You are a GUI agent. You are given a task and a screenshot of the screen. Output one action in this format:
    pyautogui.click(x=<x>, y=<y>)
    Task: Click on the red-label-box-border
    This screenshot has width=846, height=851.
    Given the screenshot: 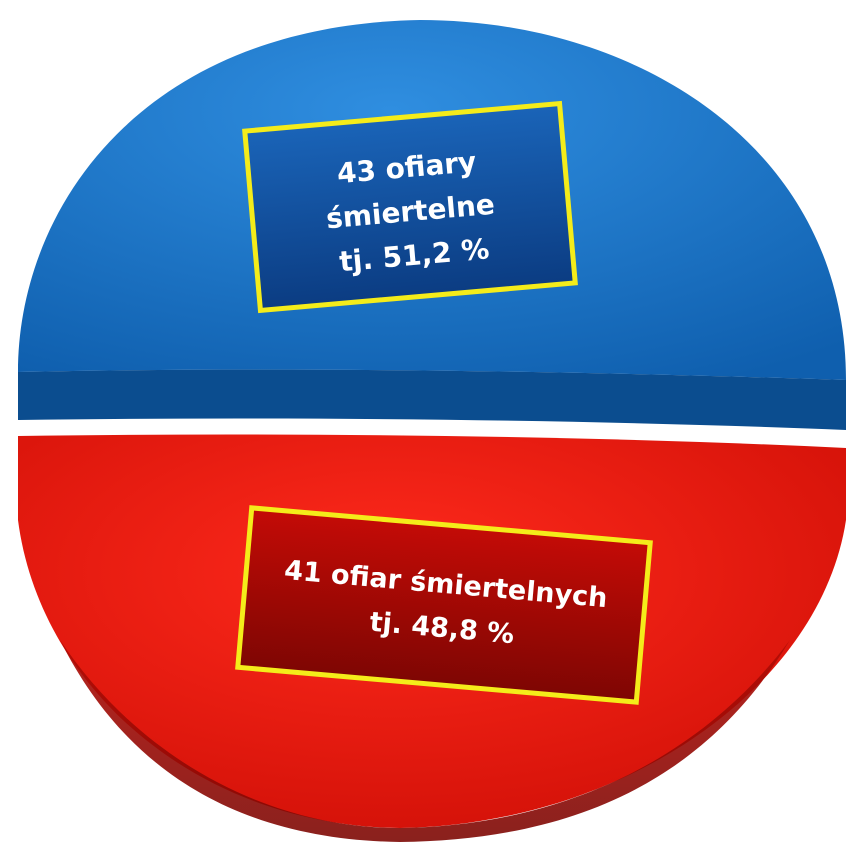 What is the action you would take?
    pyautogui.click(x=444, y=605)
    